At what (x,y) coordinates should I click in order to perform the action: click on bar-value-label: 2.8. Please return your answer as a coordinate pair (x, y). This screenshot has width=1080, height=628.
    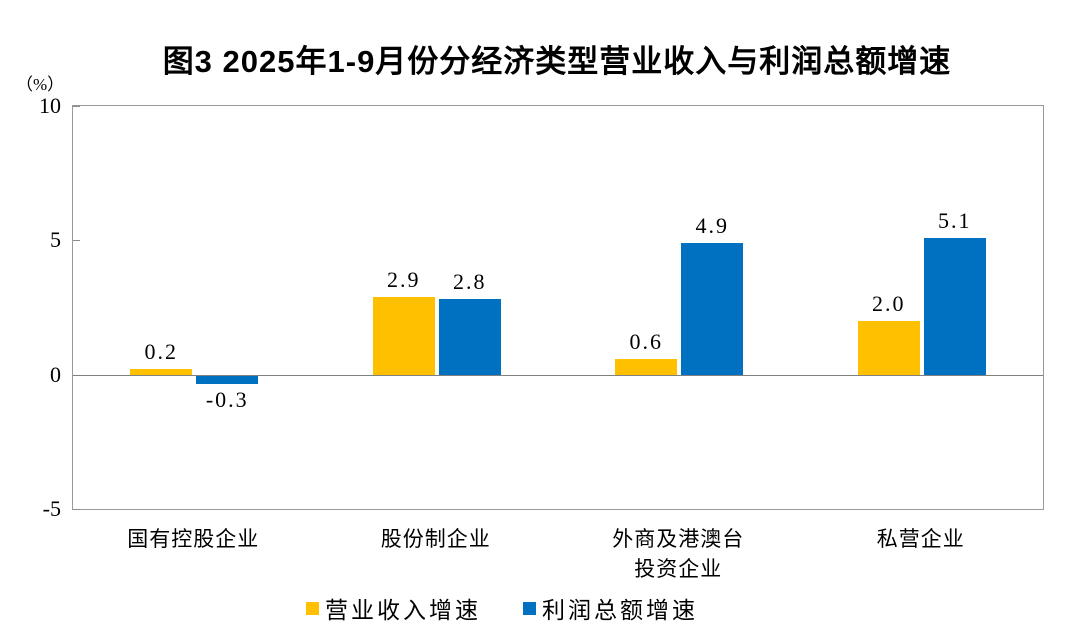
    Looking at the image, I should click on (470, 282).